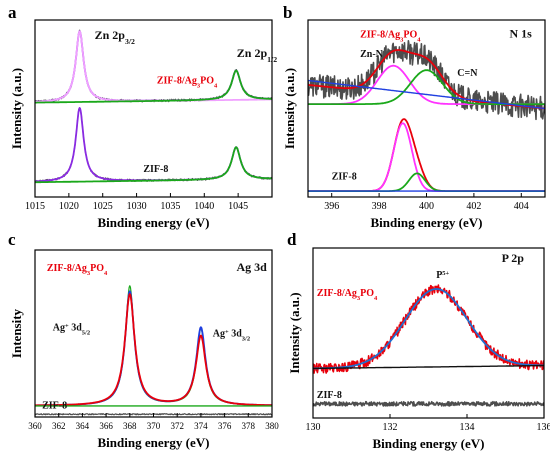  What do you see at coordinates (231, 335) in the screenshot?
I see `annotation: Ag+ 3d3/2` at bounding box center [231, 335].